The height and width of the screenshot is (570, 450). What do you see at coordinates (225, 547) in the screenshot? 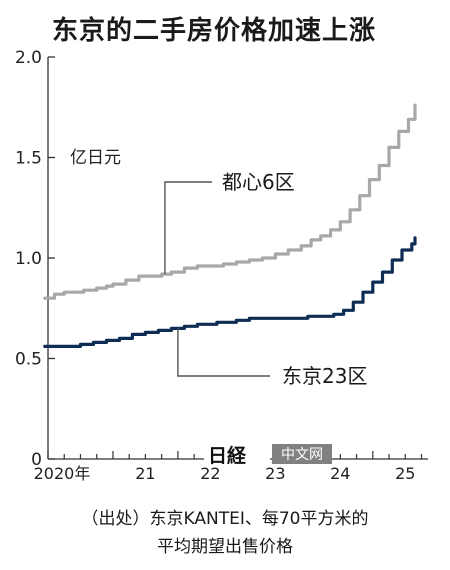
I see `source-line-2: 平均期望出售价格` at bounding box center [225, 547].